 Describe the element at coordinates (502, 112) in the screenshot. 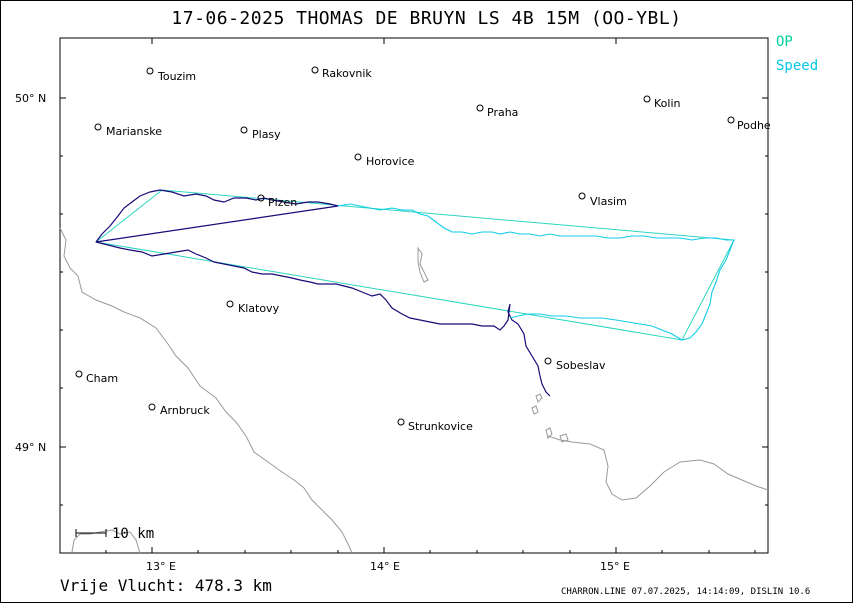

I see `city-label: Praha` at that location.